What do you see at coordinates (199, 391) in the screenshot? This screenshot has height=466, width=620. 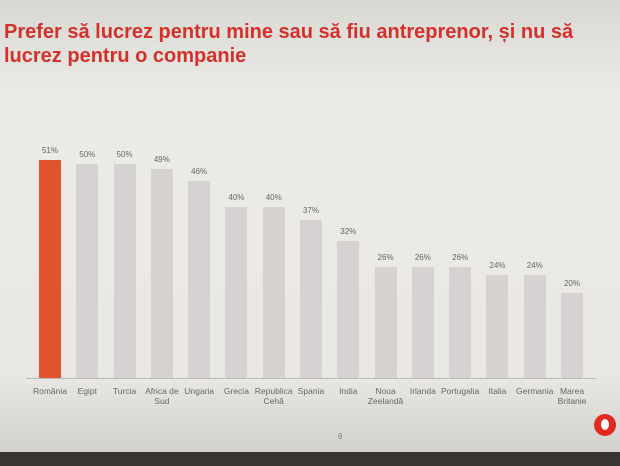 I see `x-tick-label: Ungaria` at bounding box center [199, 391].